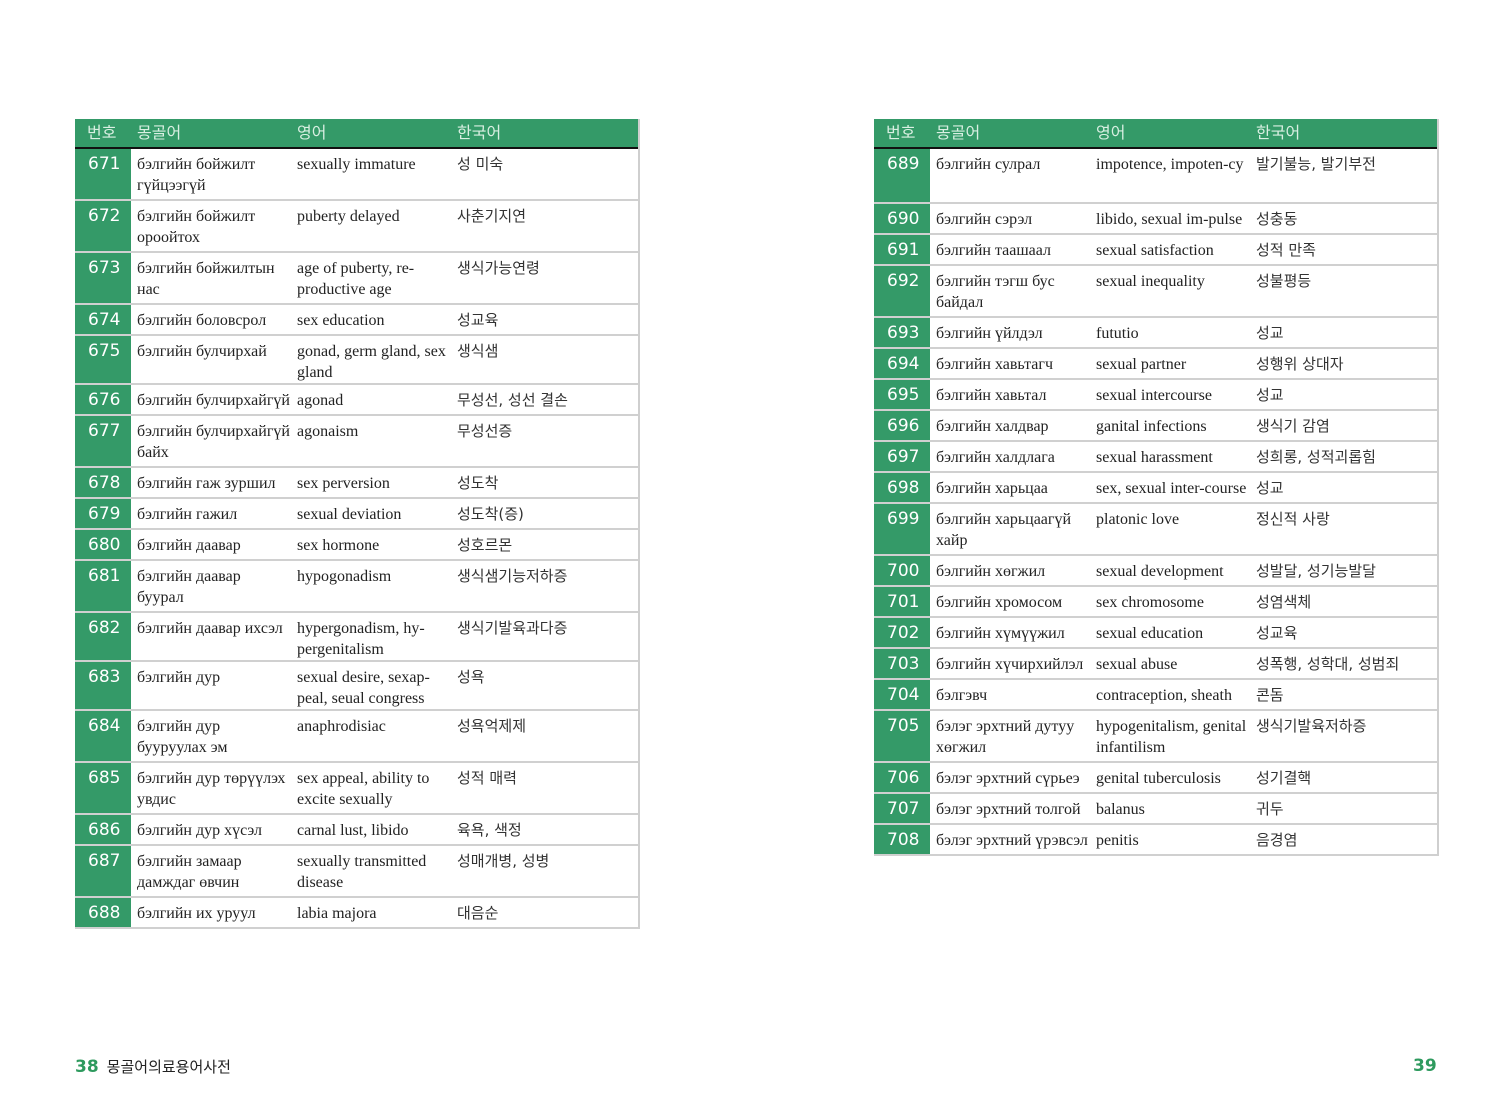  Describe the element at coordinates (1117, 840) in the screenshot. I see `english-term: penitis` at that location.